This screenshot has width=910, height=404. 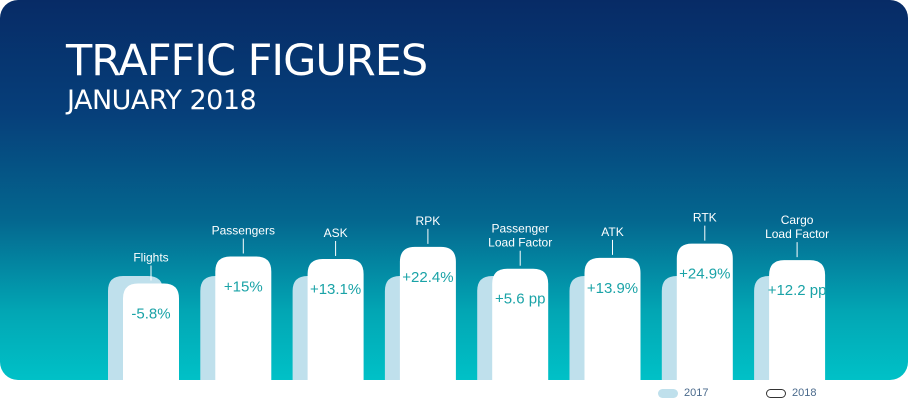 I want to click on bar-group: +13.1% ASK, so click(x=328, y=303).